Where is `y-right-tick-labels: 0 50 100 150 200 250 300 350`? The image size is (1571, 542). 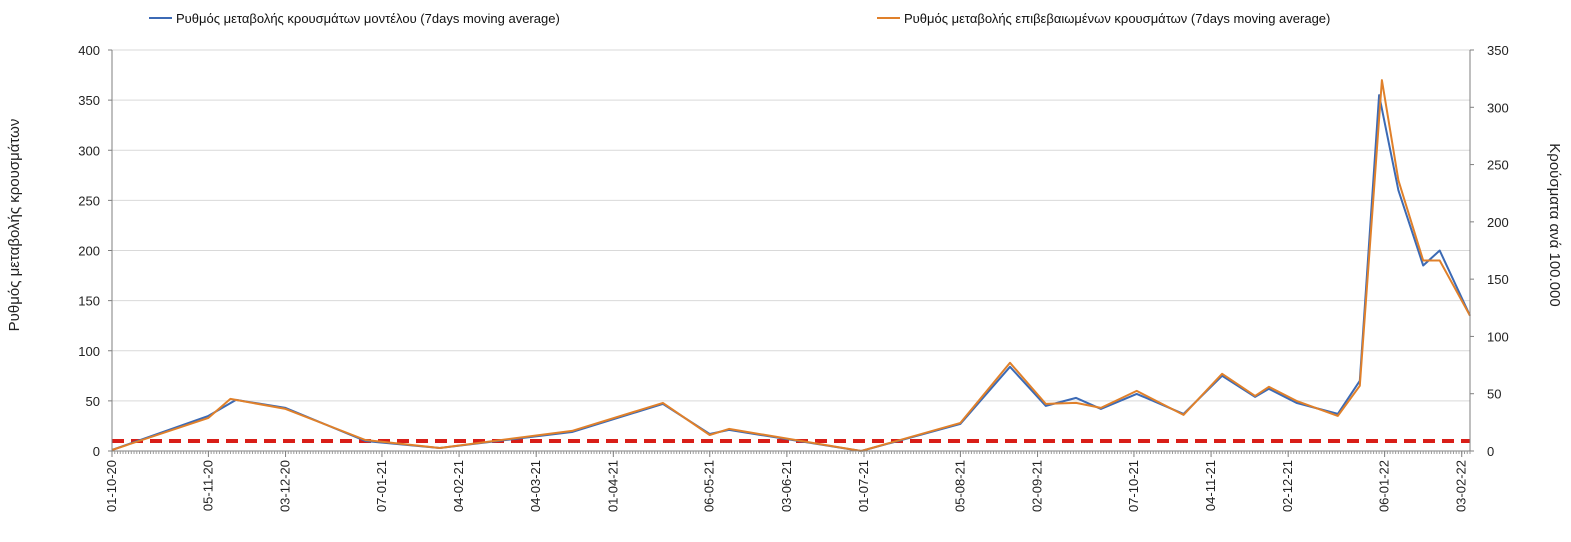 y-right-tick-labels: 0 50 100 150 200 250 300 350 is located at coordinates (1498, 251).